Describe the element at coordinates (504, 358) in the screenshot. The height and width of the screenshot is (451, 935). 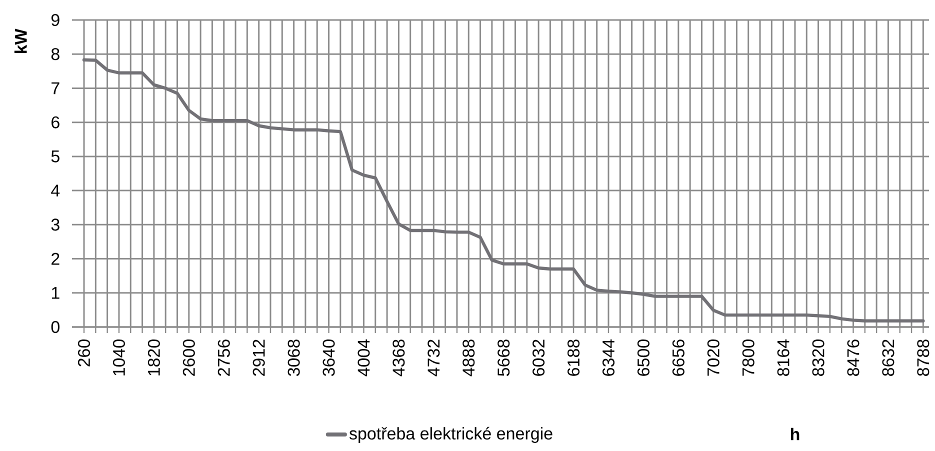
I see `x-tick-label: 5668` at that location.